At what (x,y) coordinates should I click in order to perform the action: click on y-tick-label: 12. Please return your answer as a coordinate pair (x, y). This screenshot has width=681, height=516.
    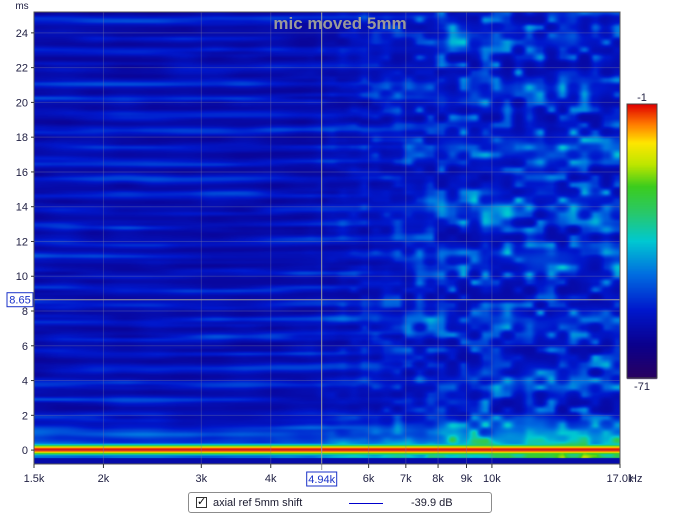
    Looking at the image, I should click on (22, 242).